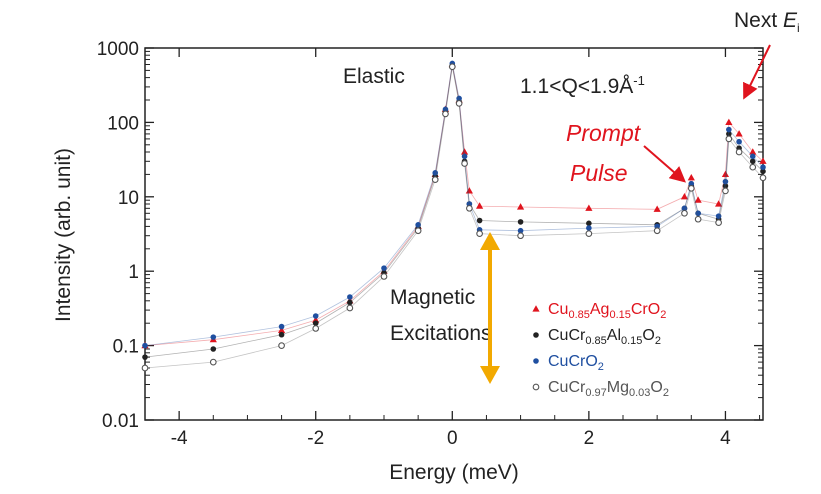  I want to click on magnetic-annotation: Magnetic, so click(432, 297).